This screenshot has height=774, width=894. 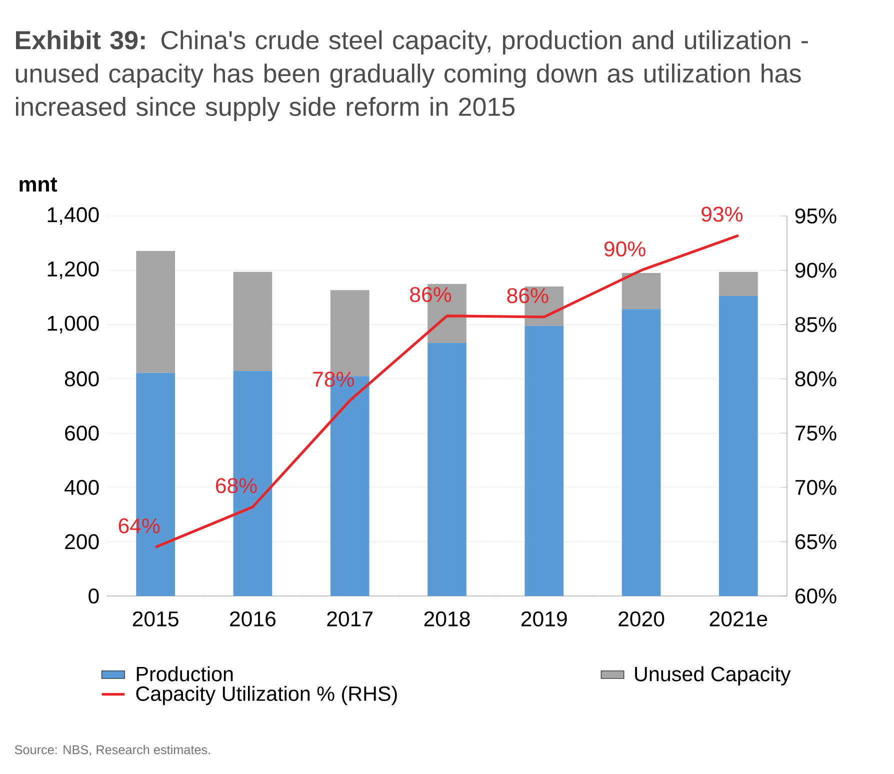 I want to click on chart-title: Exhibit 39: China's crude steel capacity, production and utilization - unused capacity has been gradually coming down as utilization has increased since supply side reform in 2015, so click(x=412, y=76).